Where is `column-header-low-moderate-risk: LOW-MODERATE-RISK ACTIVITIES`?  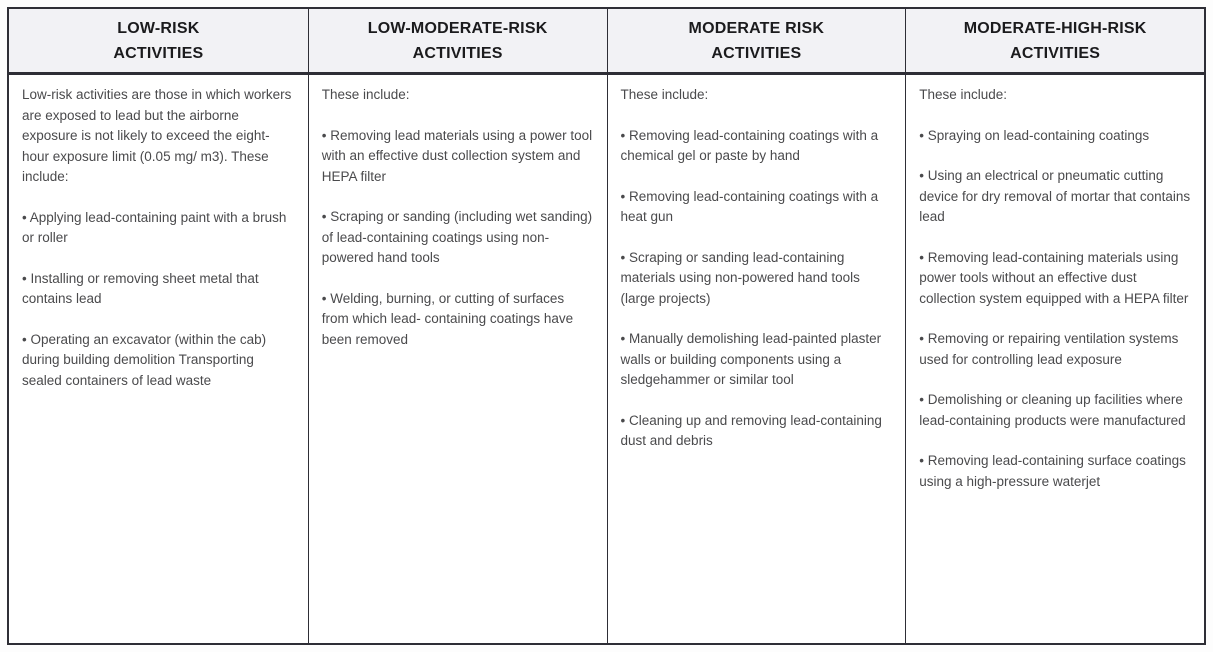
column-header-low-moderate-risk: LOW-MODERATE-RISK ACTIVITIES is located at coordinates (457, 42).